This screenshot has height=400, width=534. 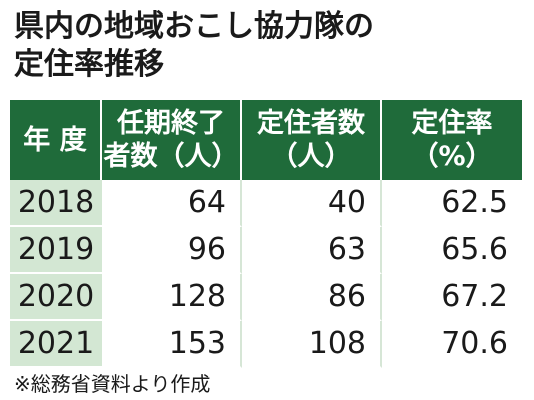 I want to click on header-line: （%）, so click(x=452, y=156).